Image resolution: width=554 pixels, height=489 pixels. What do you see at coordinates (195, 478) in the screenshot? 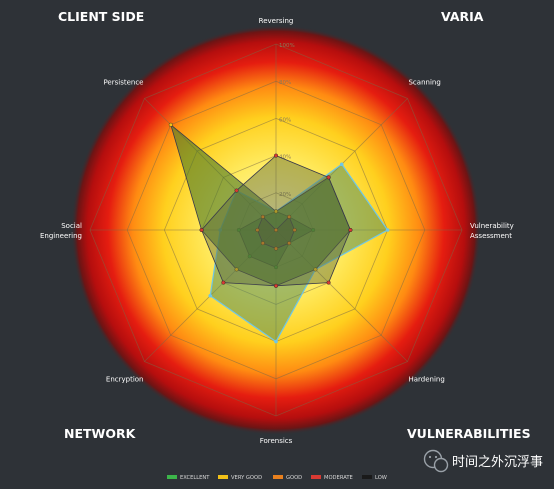
I see `legend-label: EXCELLENT` at bounding box center [195, 478].